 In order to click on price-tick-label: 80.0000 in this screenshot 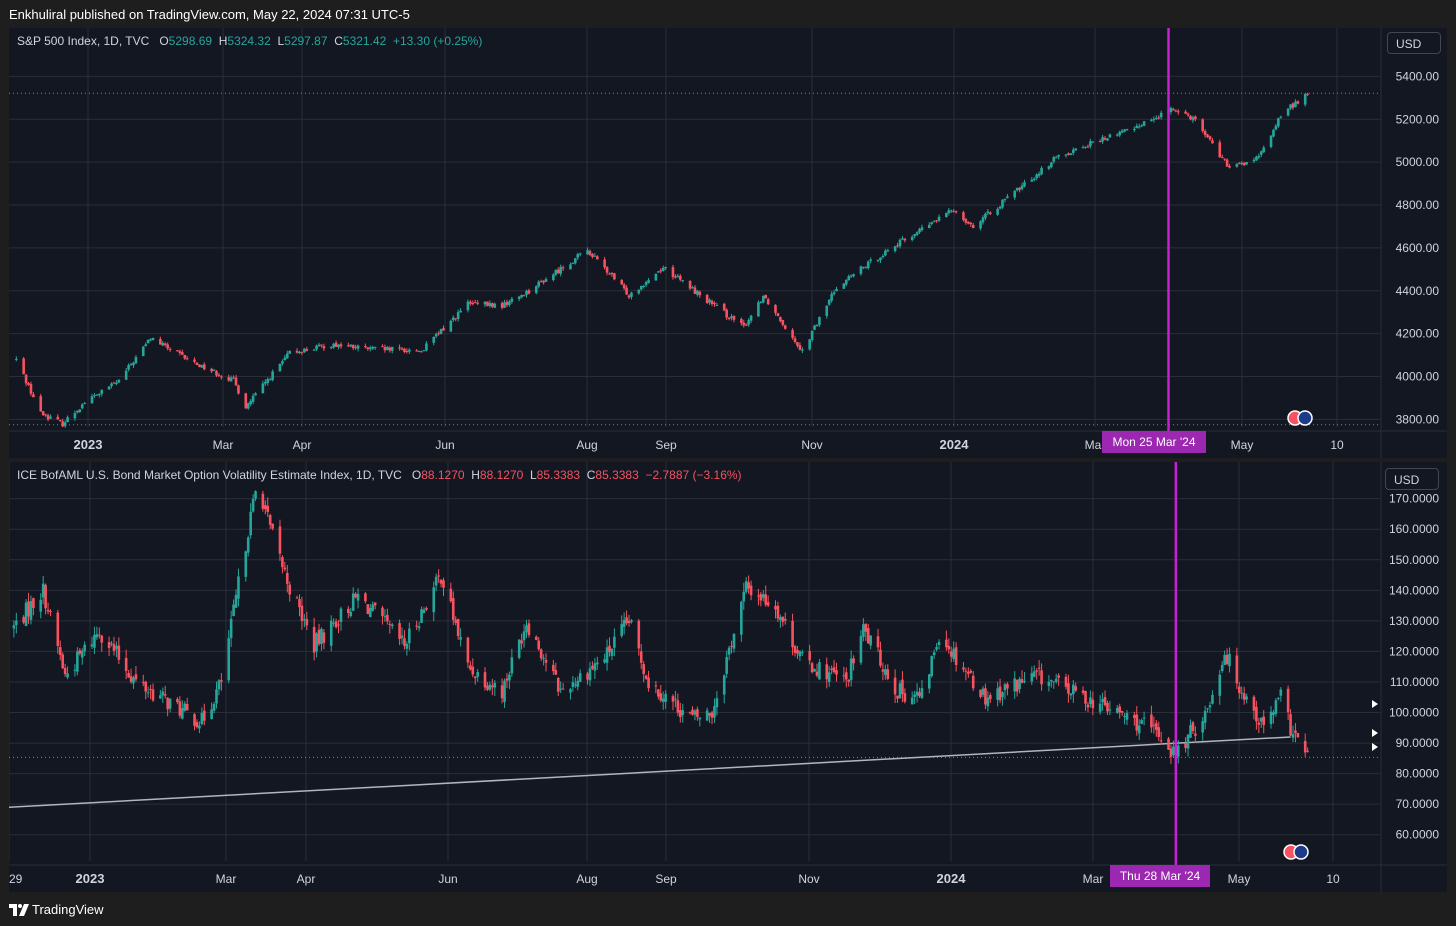, I will do `click(1418, 774)`.